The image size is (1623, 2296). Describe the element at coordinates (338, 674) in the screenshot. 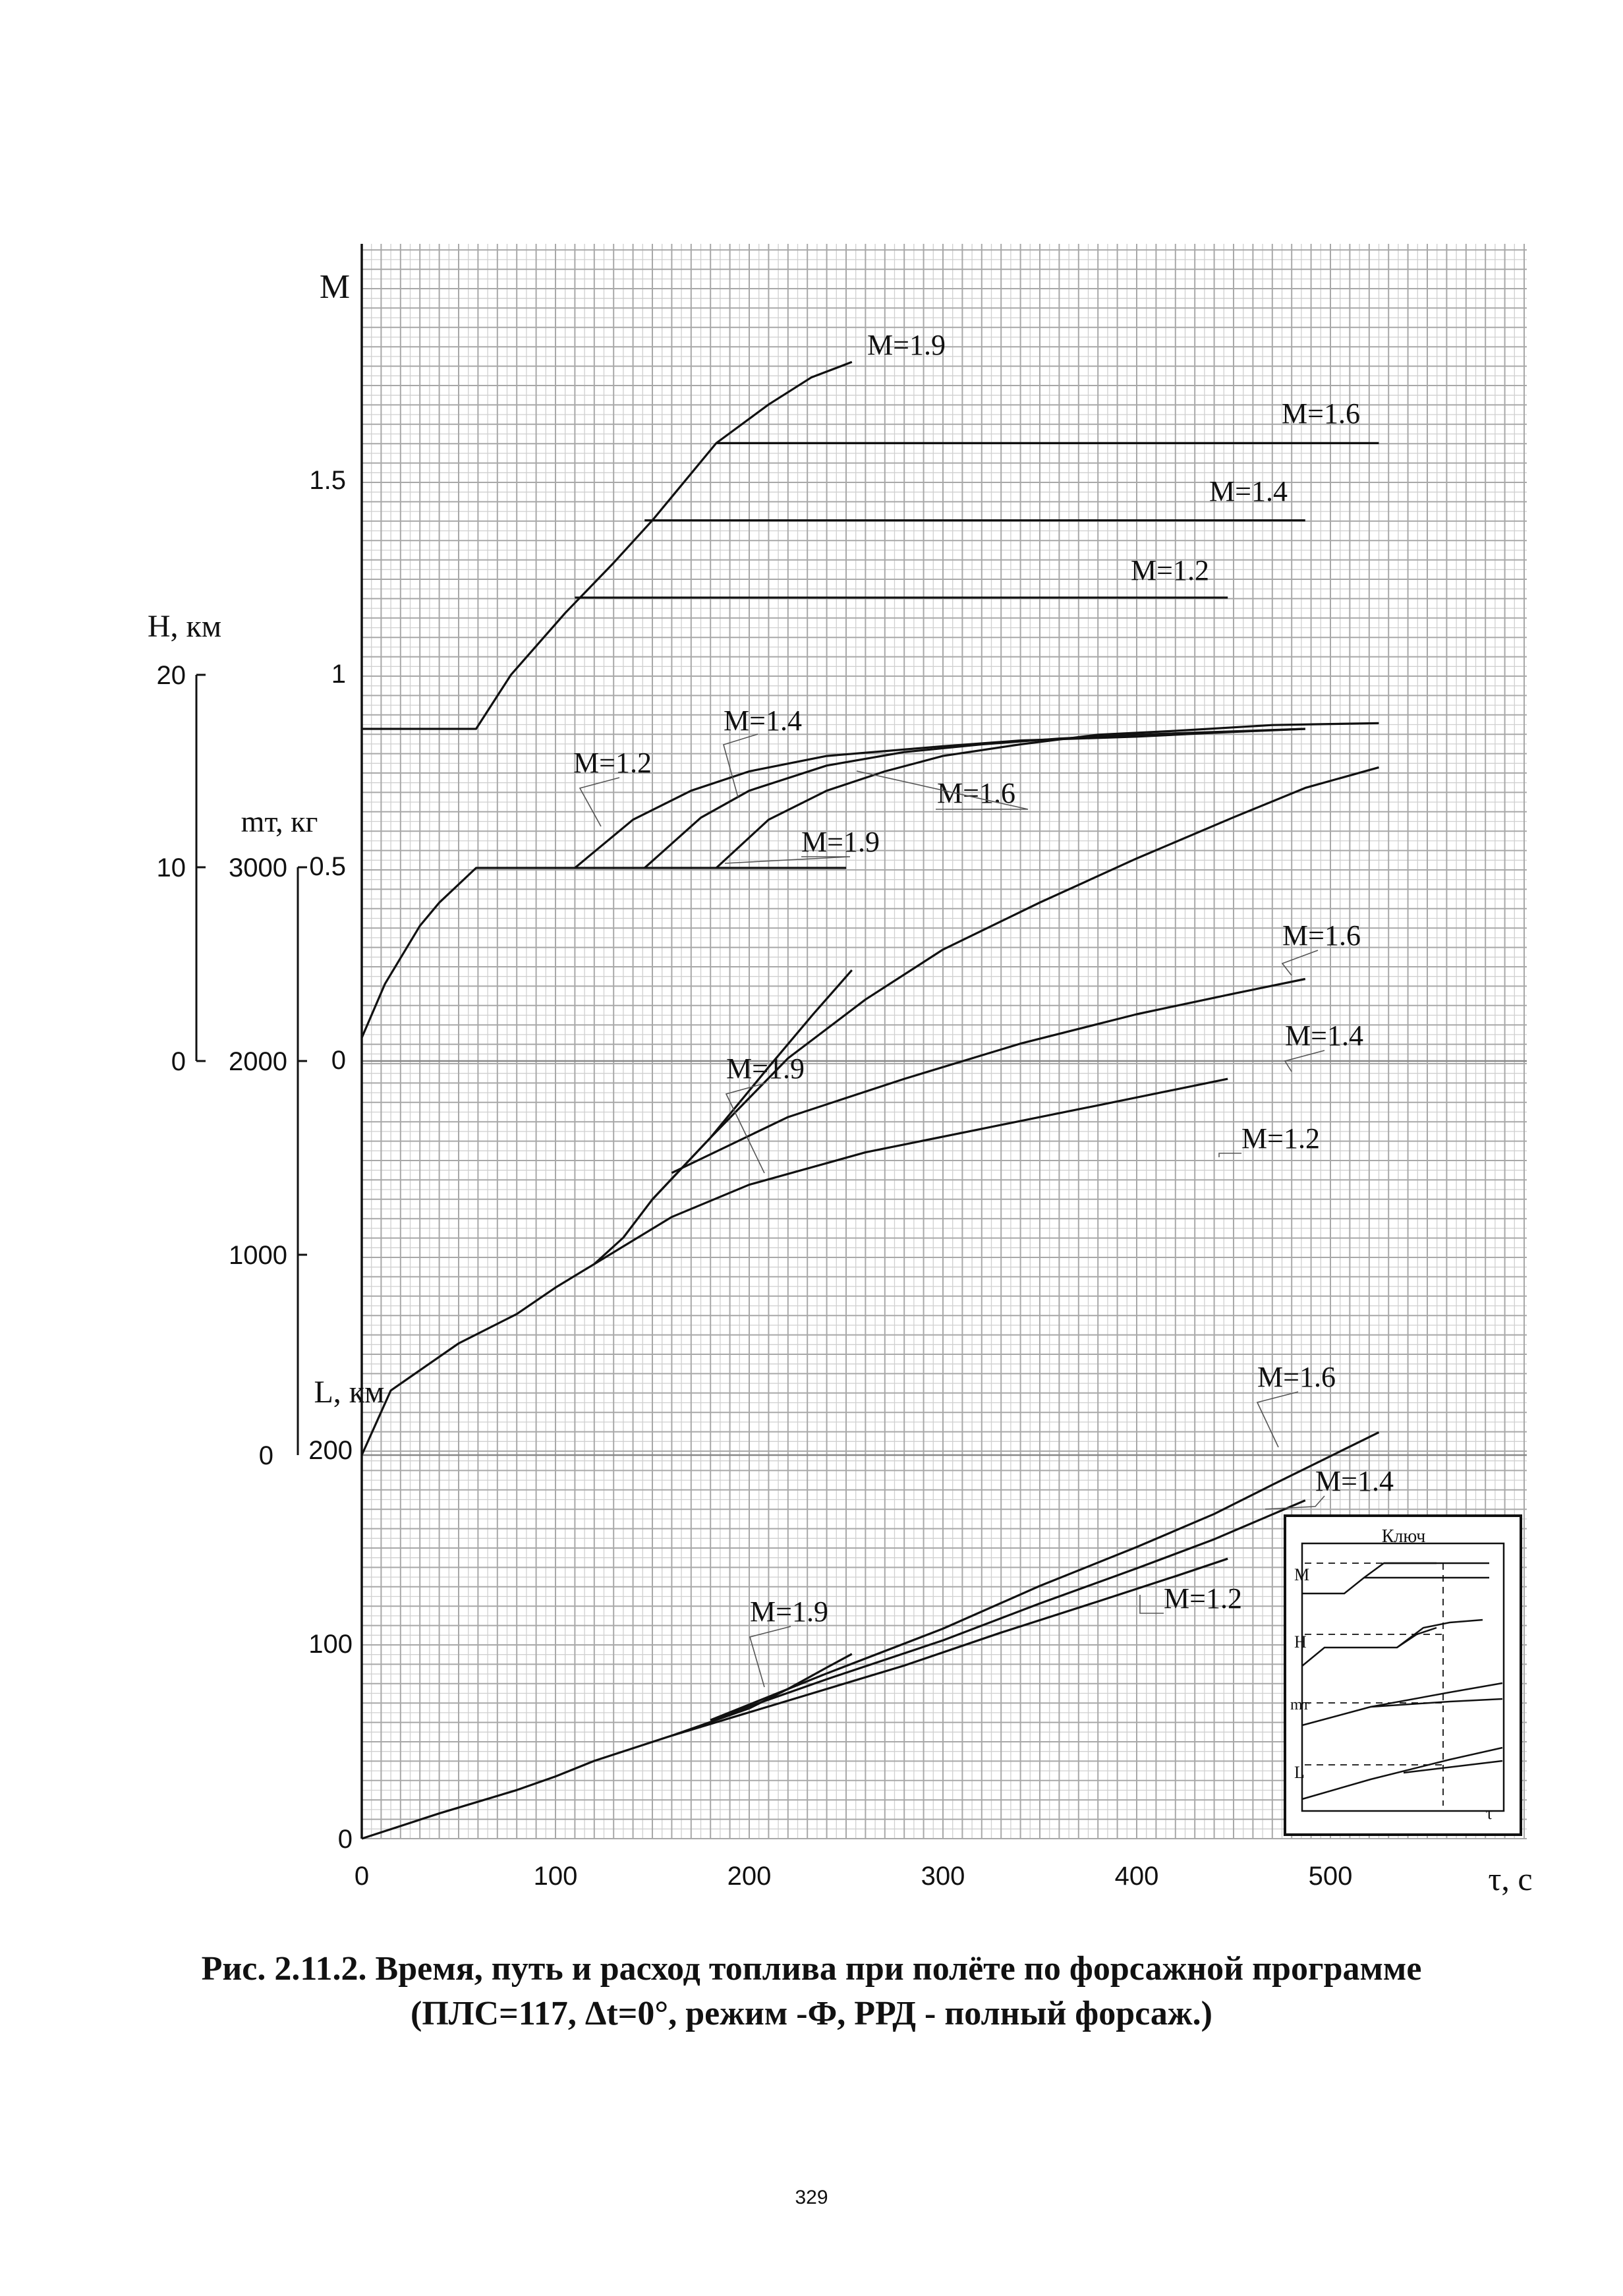

I see `m-tick-label: 1` at that location.